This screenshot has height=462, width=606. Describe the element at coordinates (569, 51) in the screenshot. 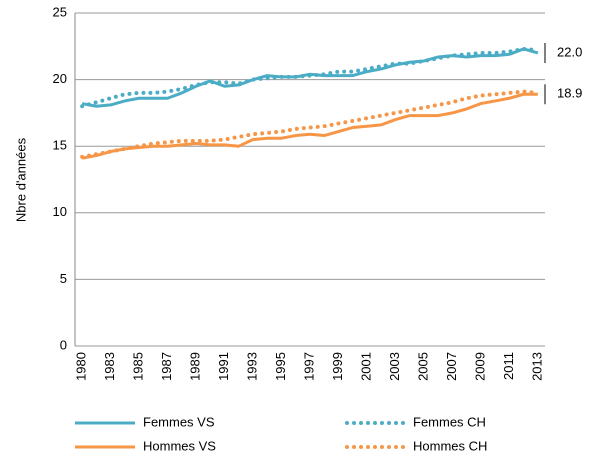

I see `data-label: 22.0` at that location.